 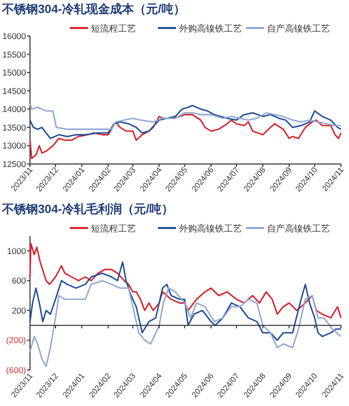 What do you see at coordinates (14, 145) in the screenshot?
I see `y-tick-label: 13000` at bounding box center [14, 145].